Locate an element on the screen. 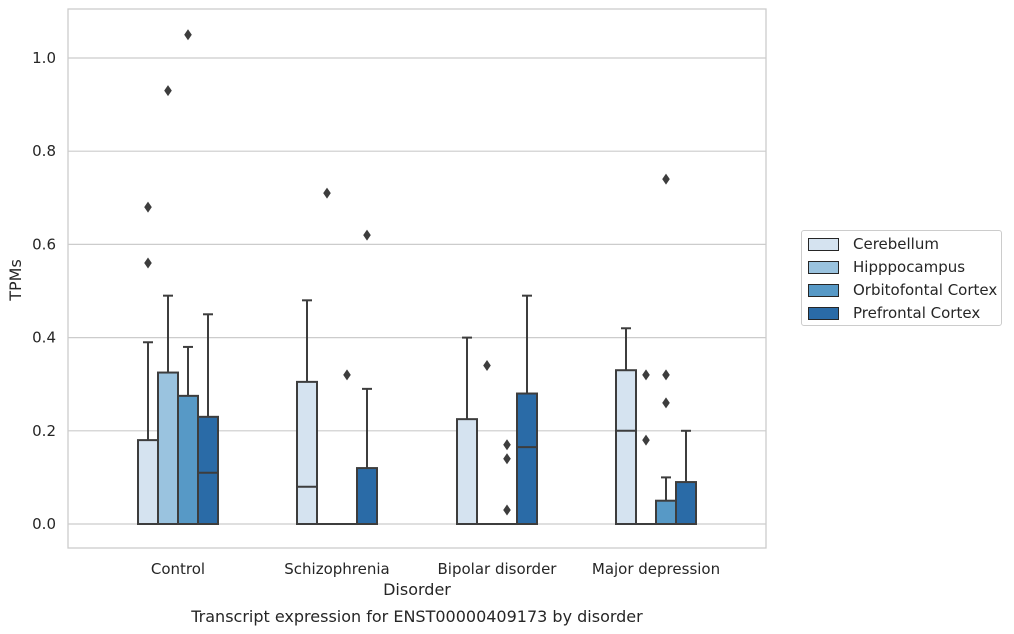 Image resolution: width=1014 pixels, height=634 pixels. legend-item-orbitofrontal: Orbitofontal Cortex is located at coordinates (902, 290).